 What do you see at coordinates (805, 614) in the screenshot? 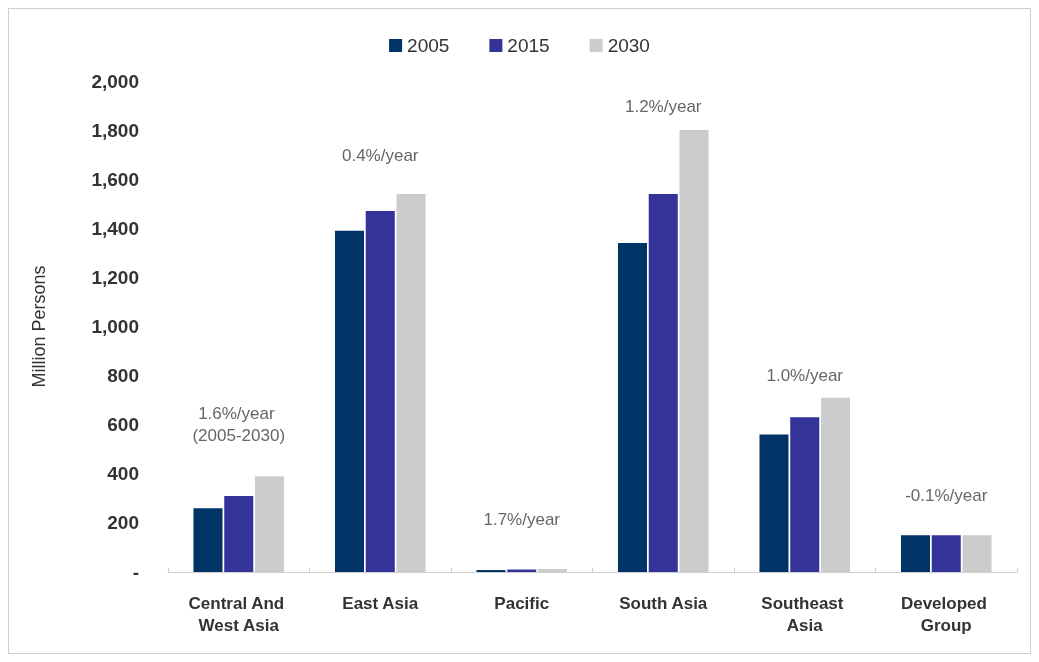
I see `x-tick-label: Southeast Asia` at bounding box center [805, 614].